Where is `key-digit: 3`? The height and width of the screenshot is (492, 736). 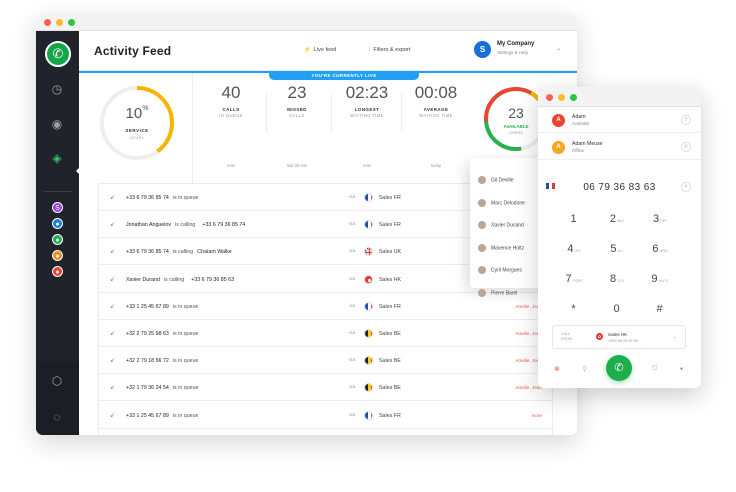 key-digit: 3 is located at coordinates (656, 219).